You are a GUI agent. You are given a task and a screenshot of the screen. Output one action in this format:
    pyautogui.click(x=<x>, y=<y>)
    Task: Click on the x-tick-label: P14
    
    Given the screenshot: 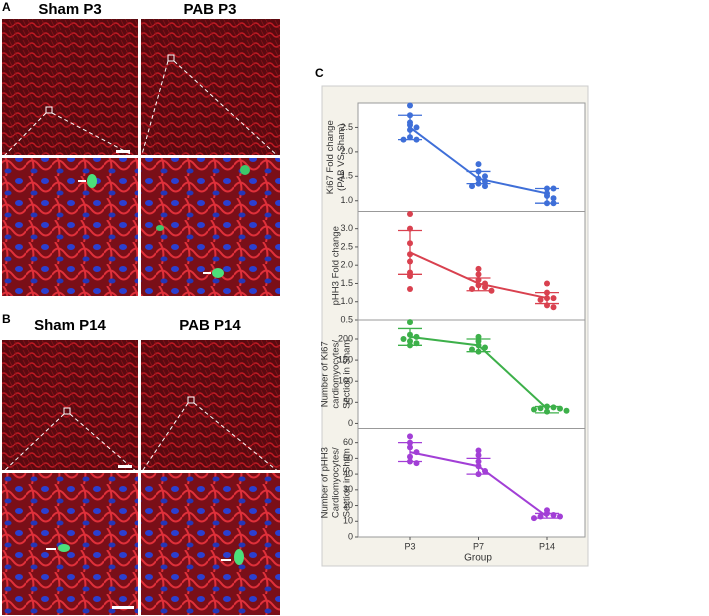 What is the action you would take?
    pyautogui.click(x=547, y=546)
    